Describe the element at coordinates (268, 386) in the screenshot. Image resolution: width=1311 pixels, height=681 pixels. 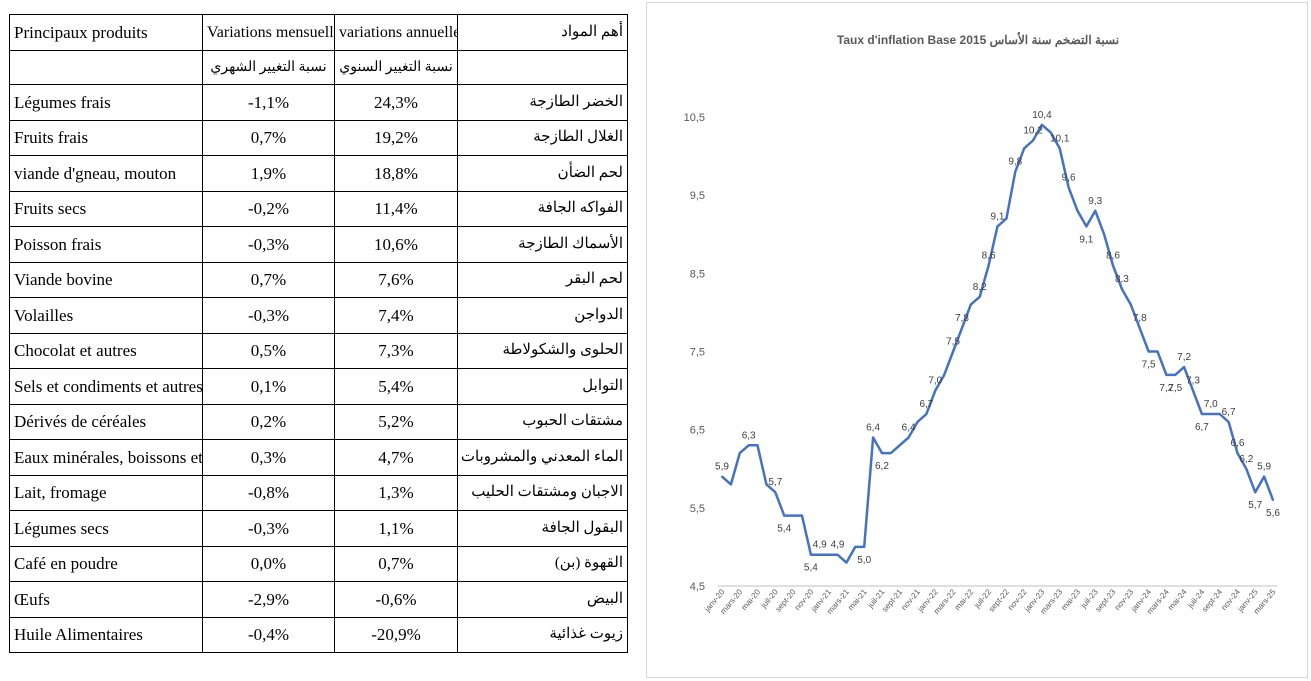
I see `monthly-variation-cell: 0,1%` at that location.